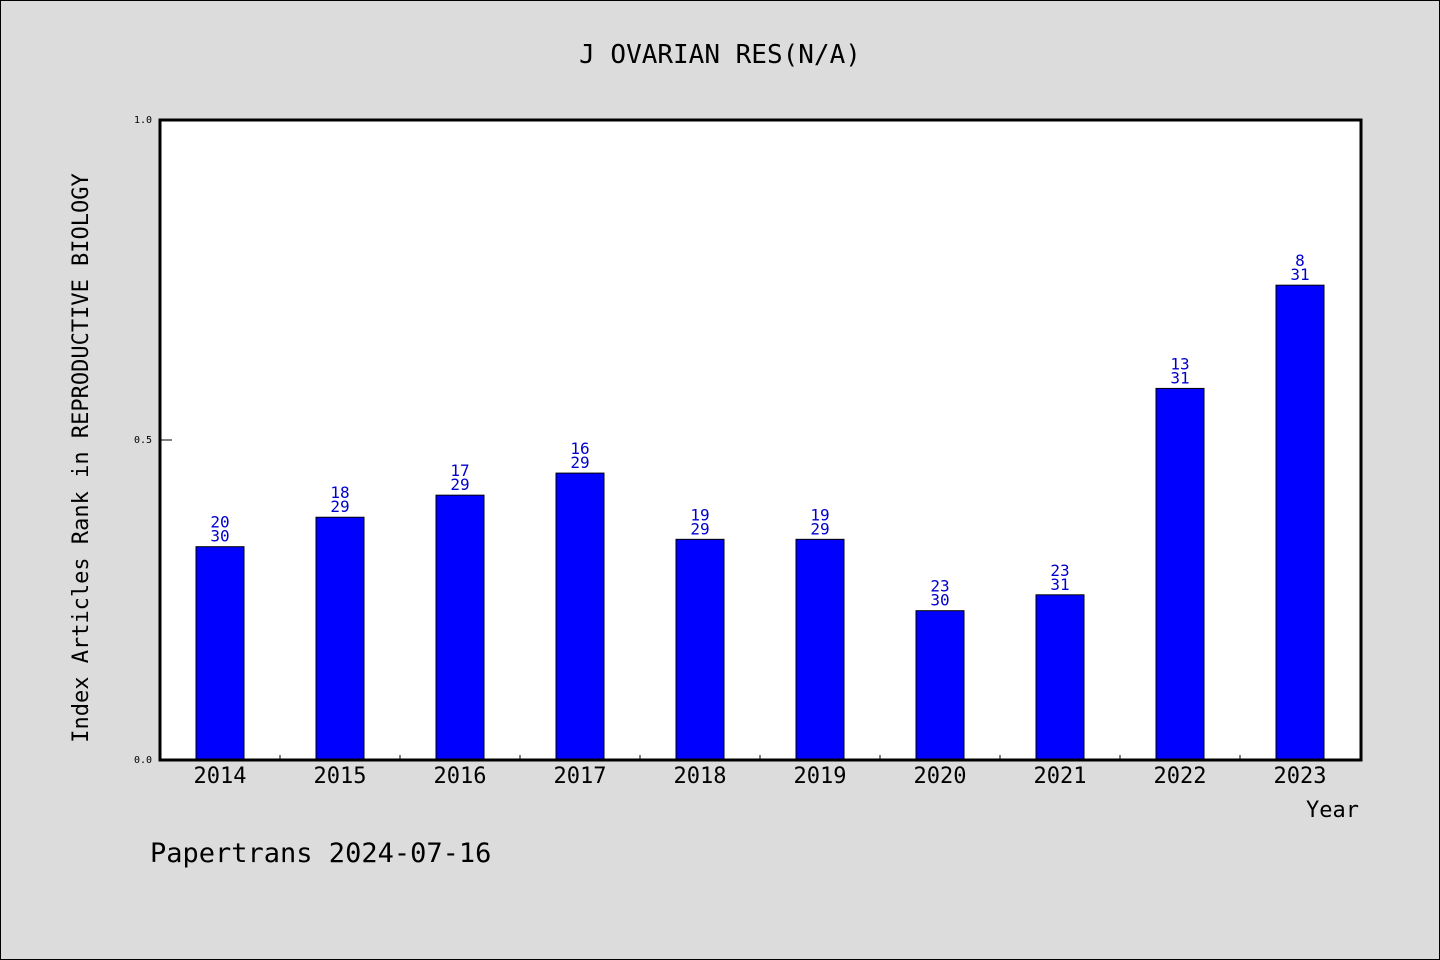 This screenshot has width=1440, height=960. Describe the element at coordinates (579, 462) in the screenshot. I see `data-label-total-2017: 29` at that location.